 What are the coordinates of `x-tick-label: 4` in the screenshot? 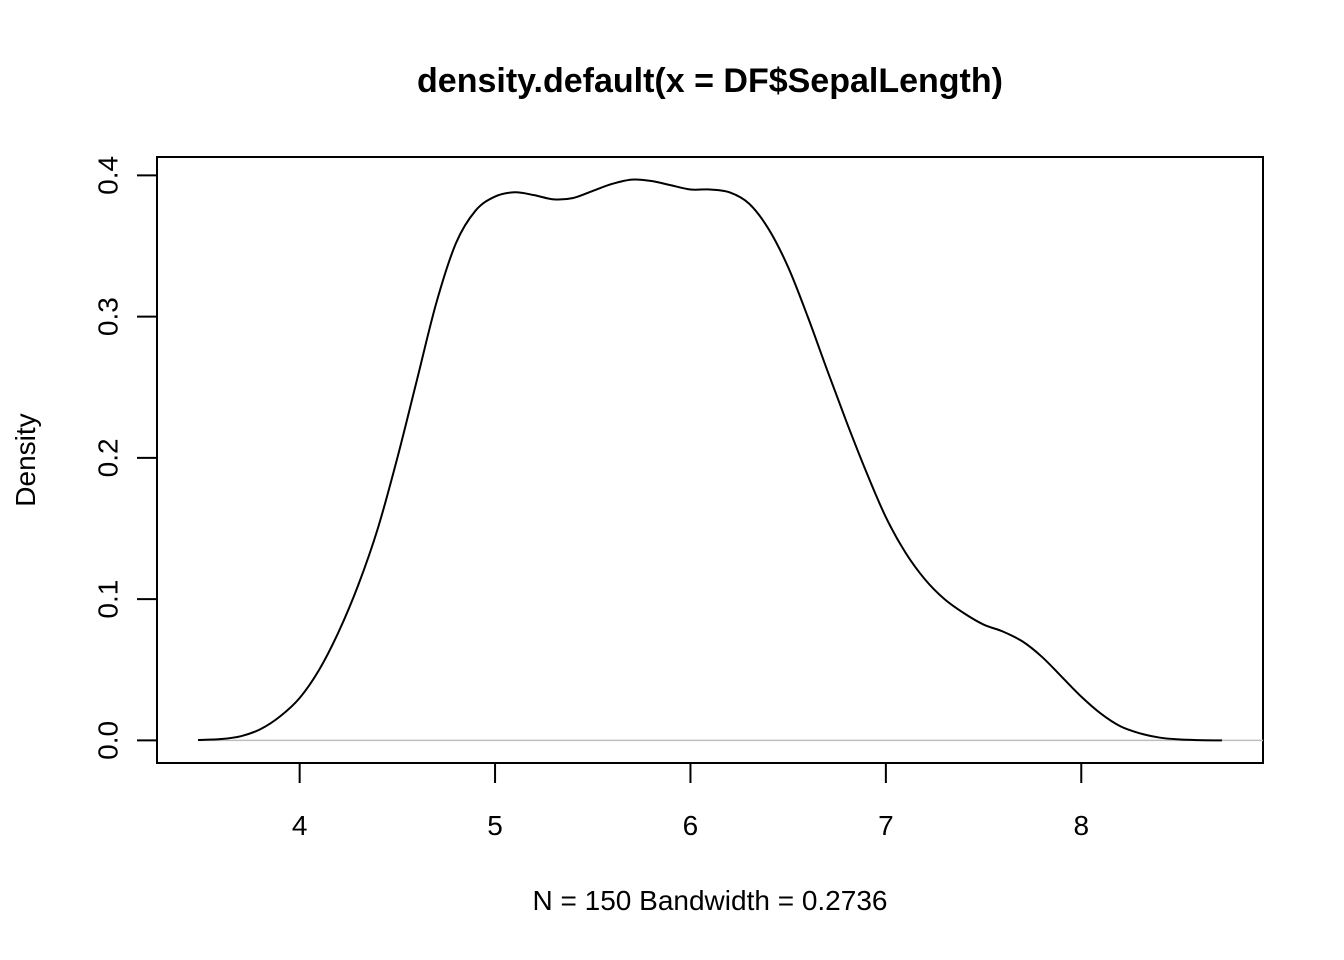 It's located at (300, 825).